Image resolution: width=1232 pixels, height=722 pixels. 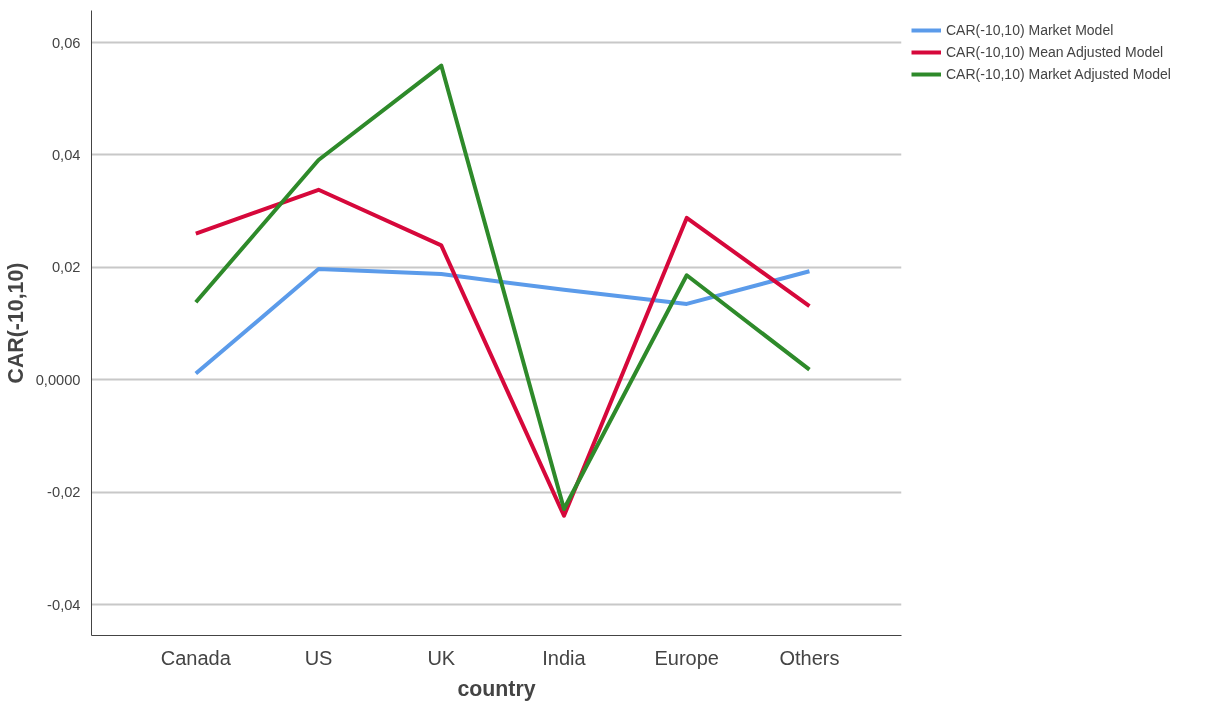 I want to click on line-series, so click(x=502, y=321).